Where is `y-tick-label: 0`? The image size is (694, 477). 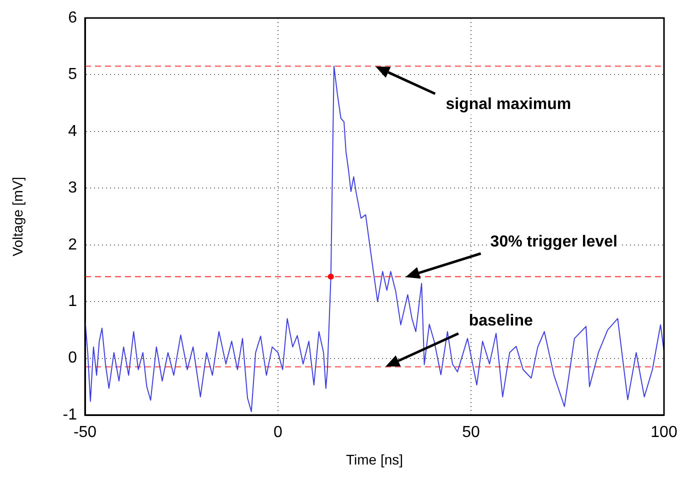 y-tick-label: 0 is located at coordinates (73, 358).